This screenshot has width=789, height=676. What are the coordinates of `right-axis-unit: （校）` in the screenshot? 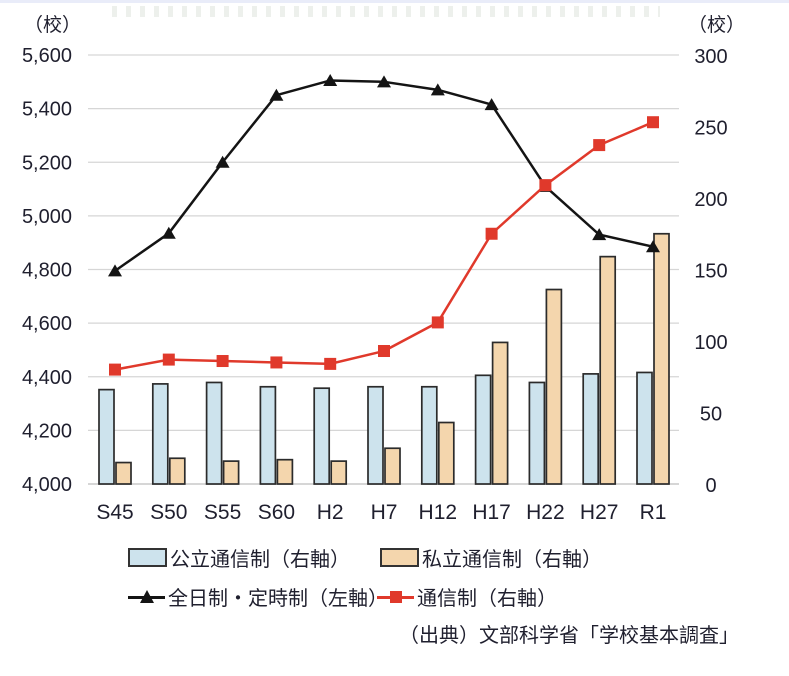 It's located at (717, 25).